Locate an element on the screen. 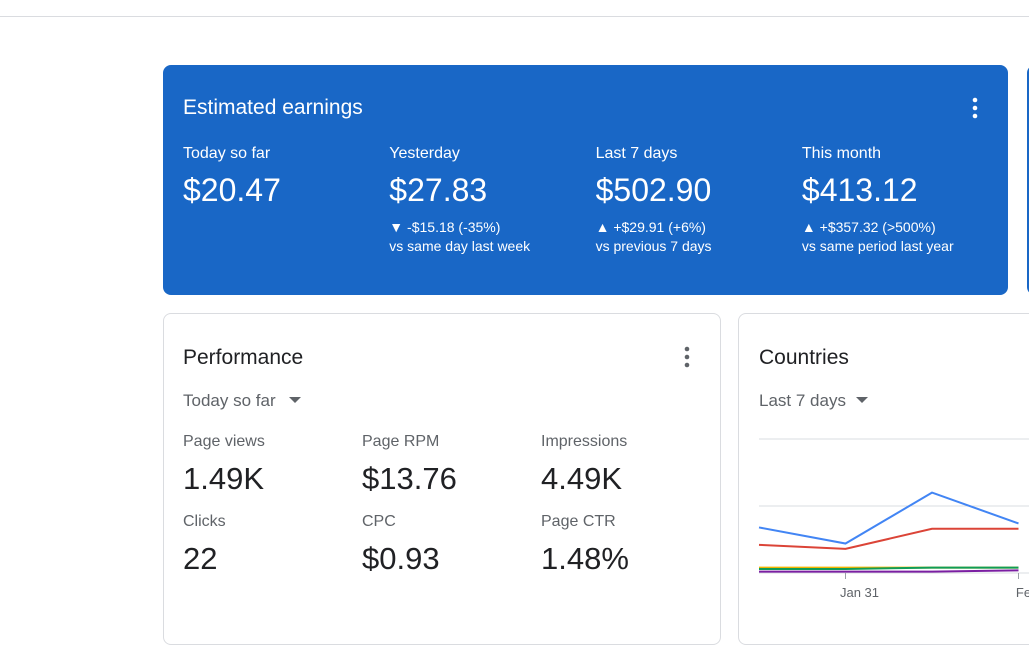  metric-change: ▲ +$357.32 (>500%) is located at coordinates (868, 227).